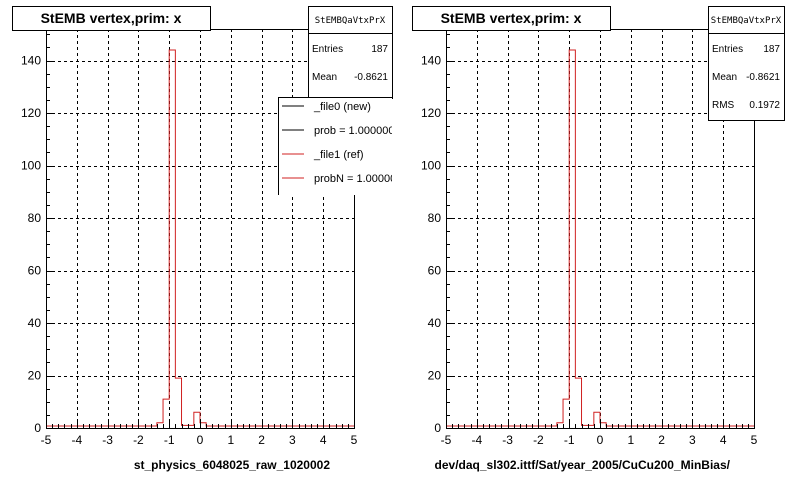  What do you see at coordinates (358, 179) in the screenshot?
I see `legend-entry-label: probN = 1.000000` at bounding box center [358, 179].